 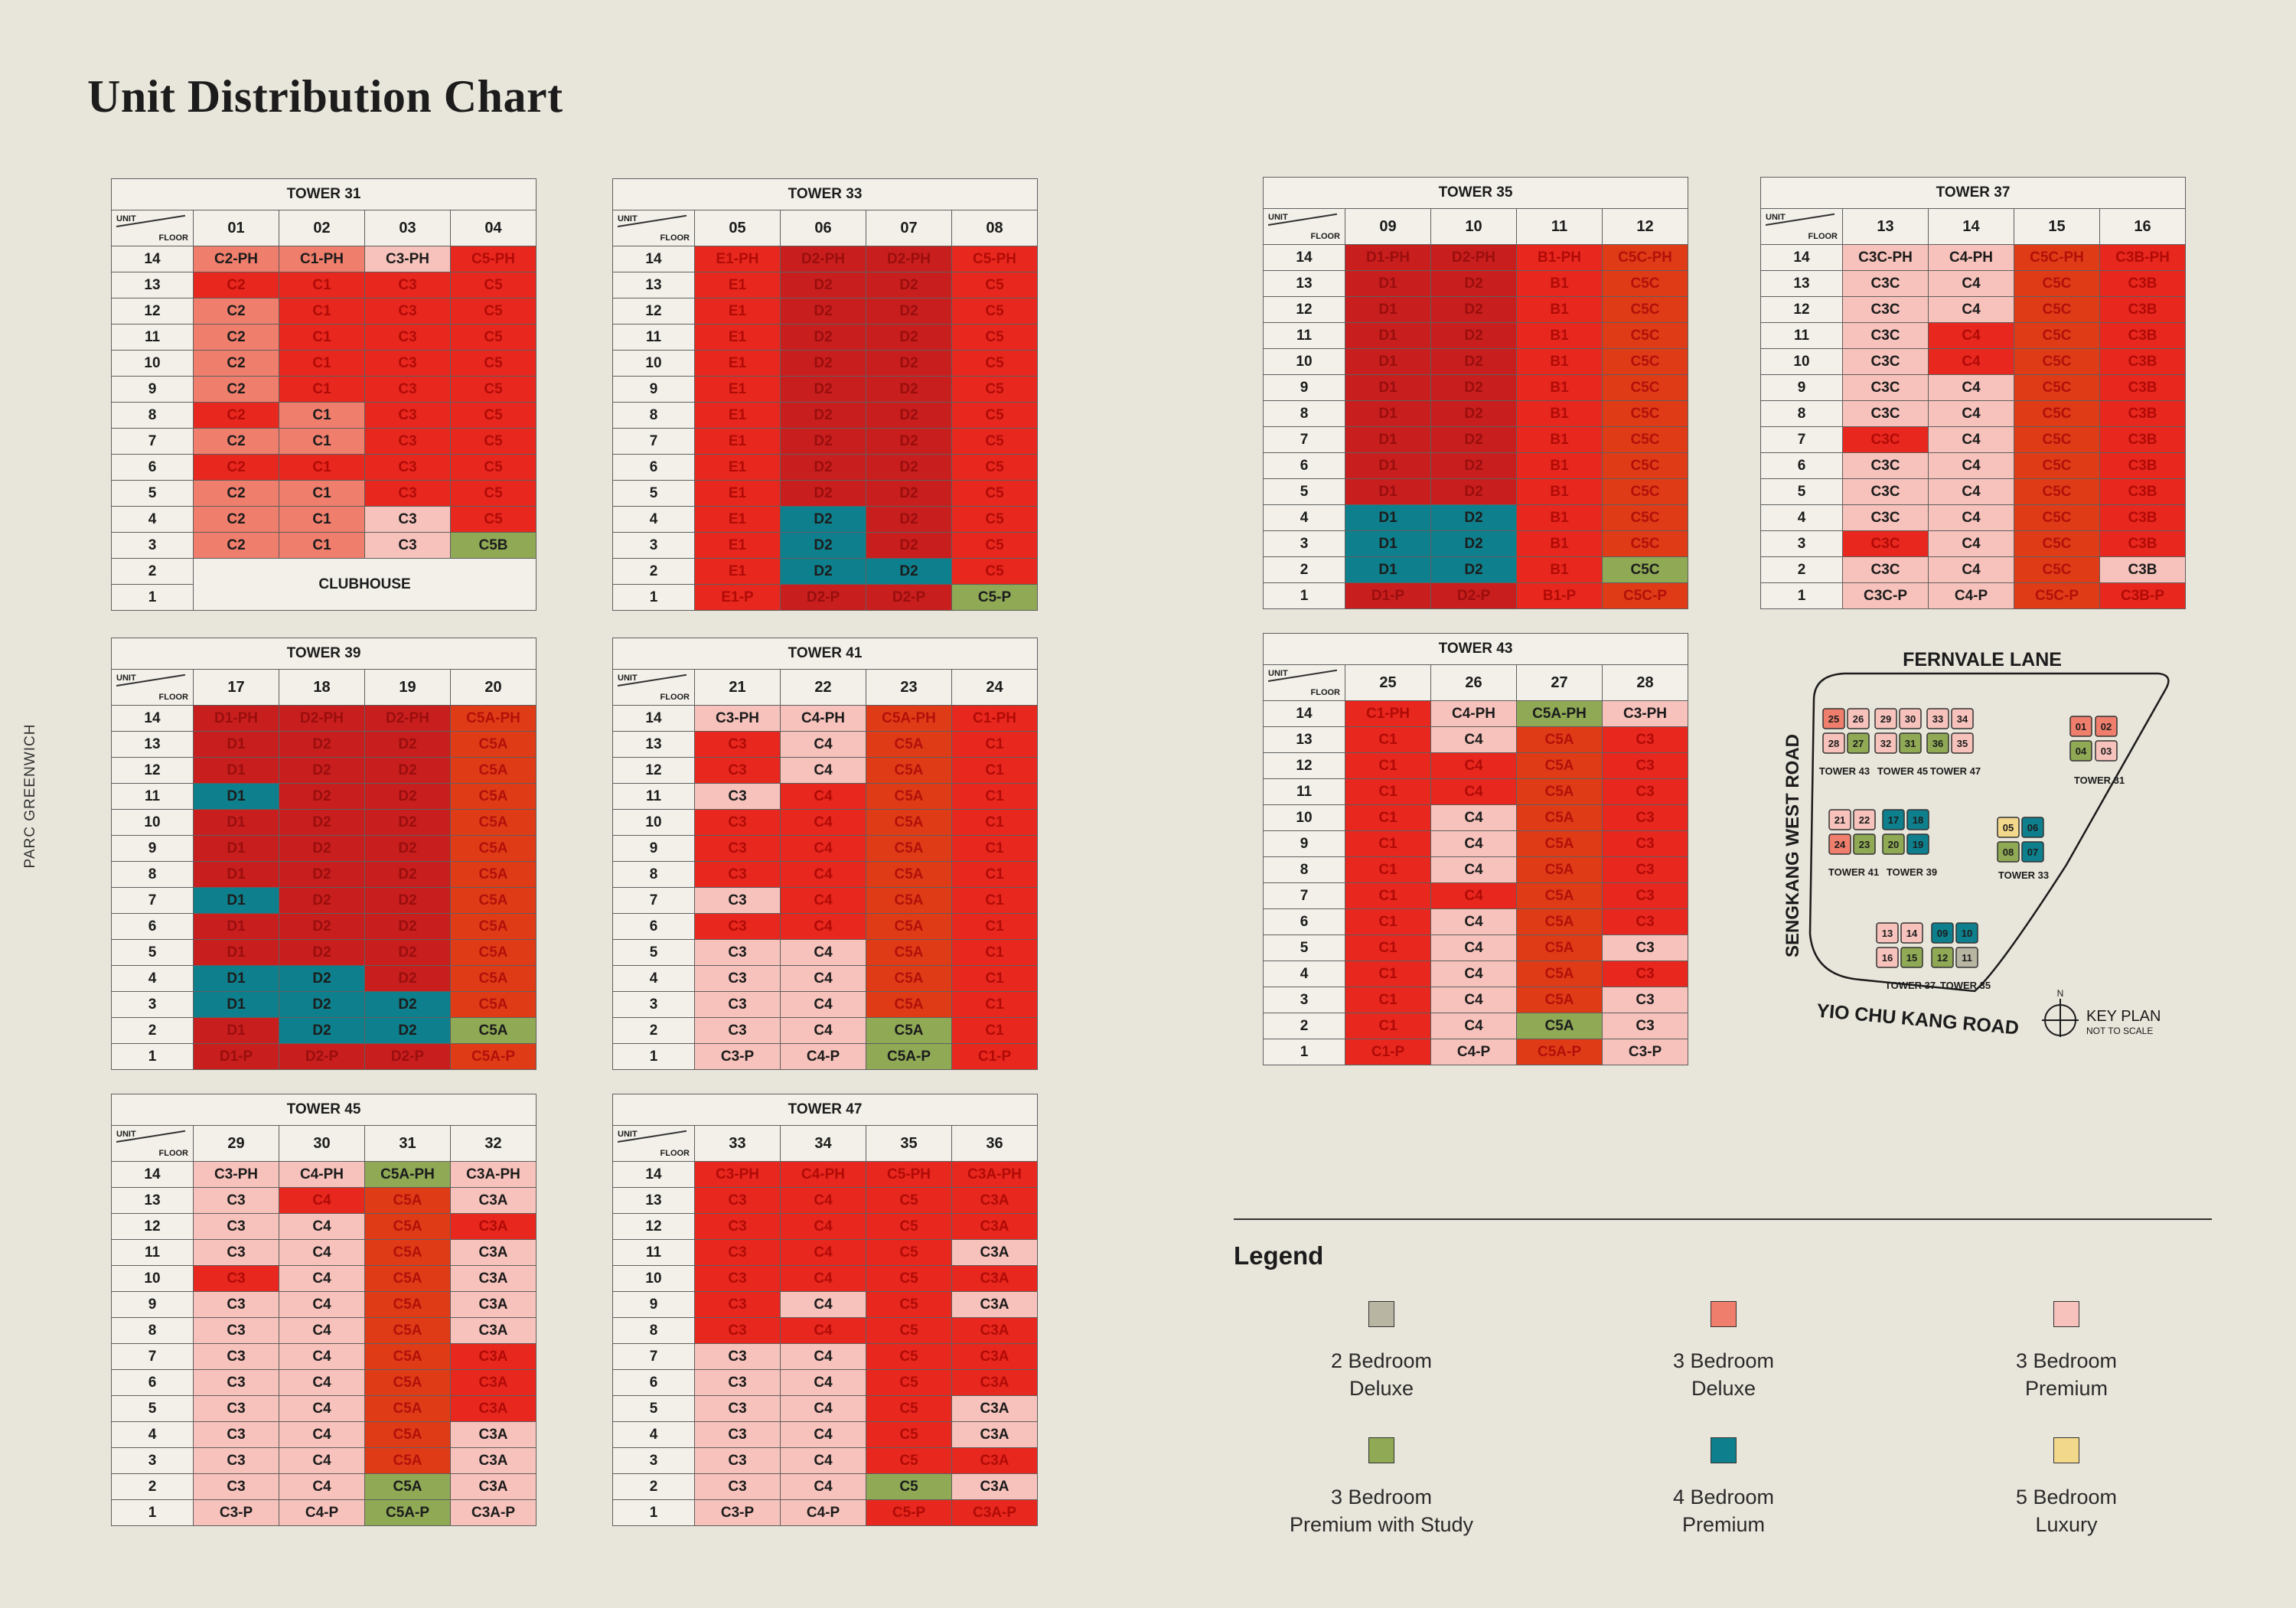 I want to click on floor-number: 13, so click(x=653, y=285).